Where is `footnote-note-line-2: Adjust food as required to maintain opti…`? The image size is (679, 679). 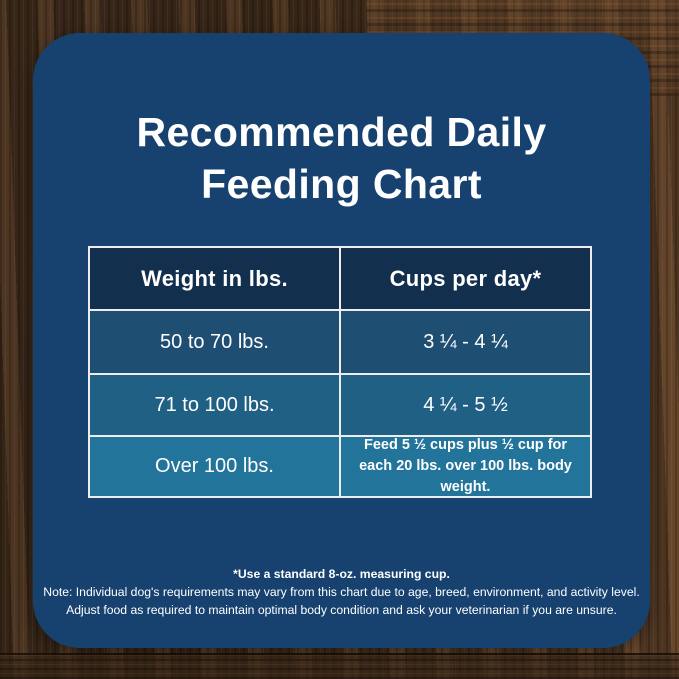
footnote-note-line-2: Adjust food as required to maintain opti… is located at coordinates (341, 610).